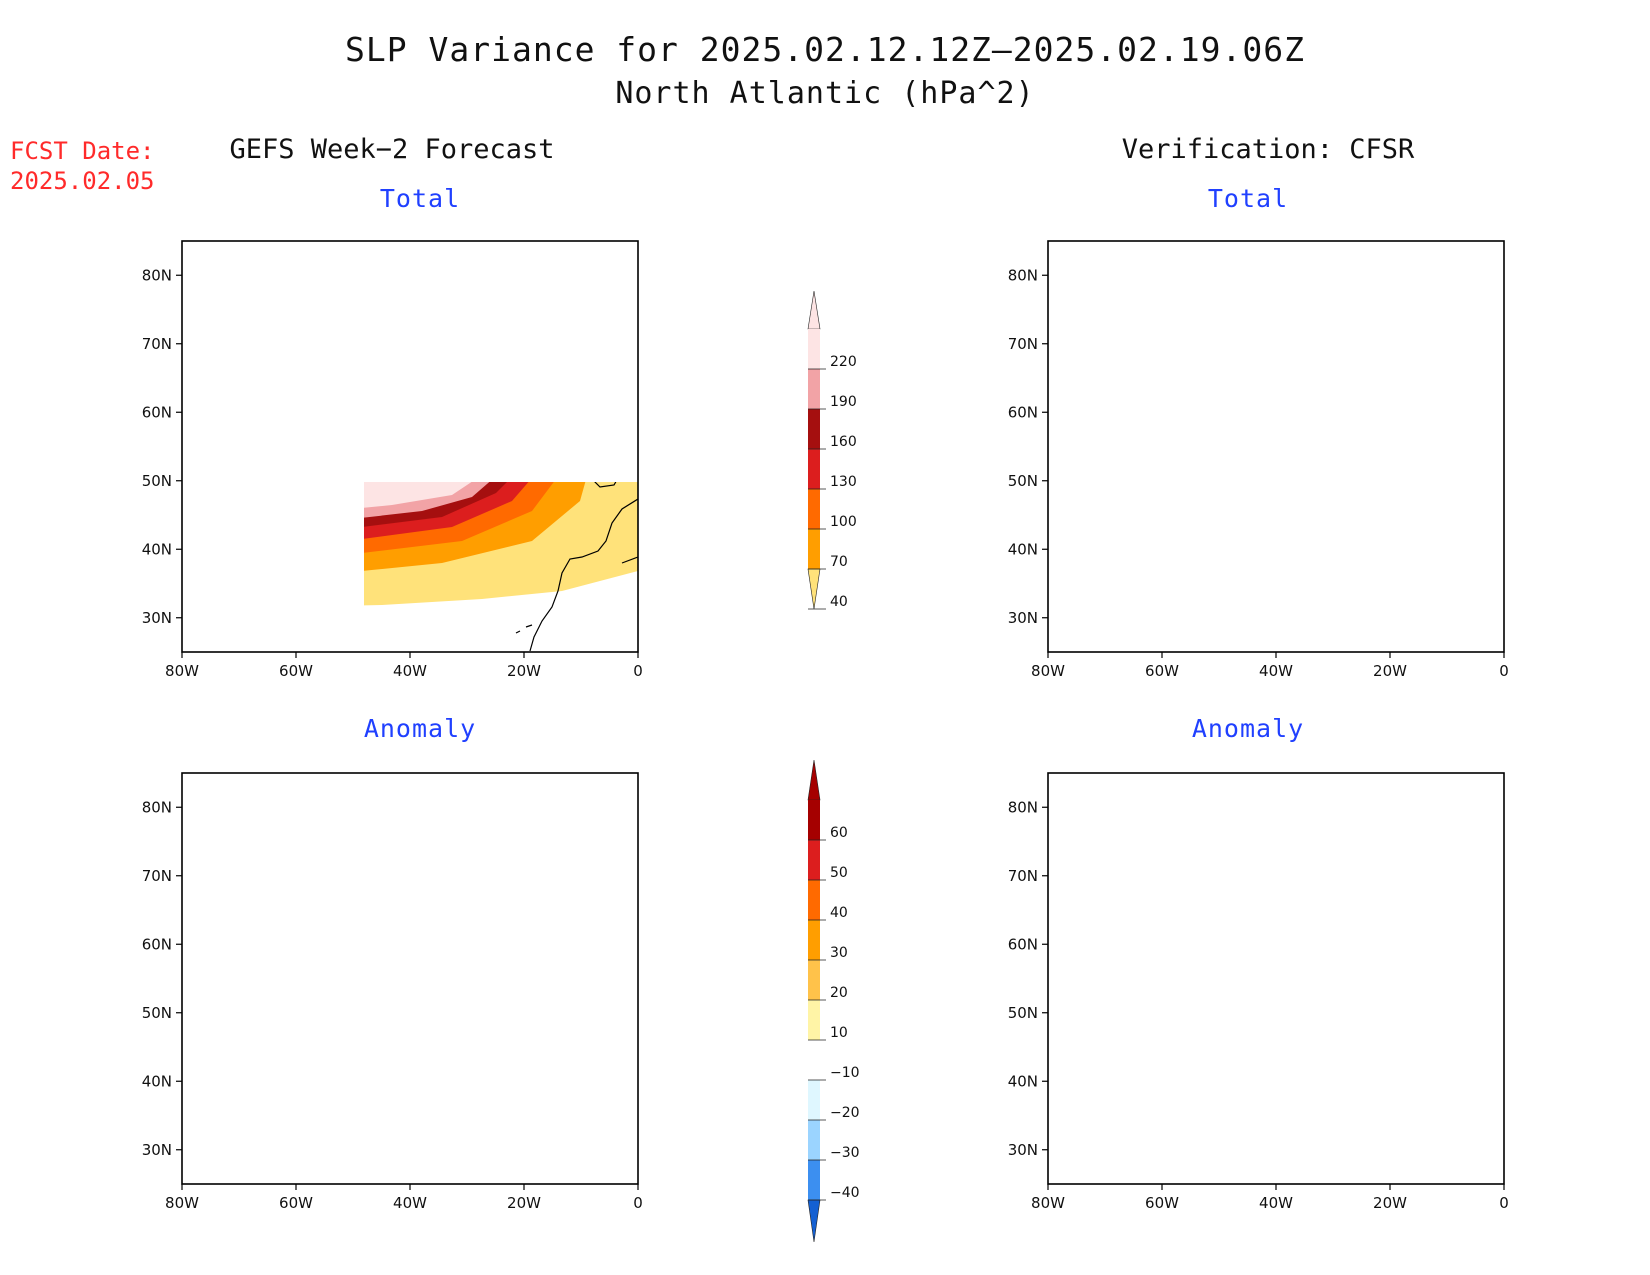 The height and width of the screenshot is (1275, 1650). What do you see at coordinates (845, 1113) in the screenshot?
I see `colorbar-label: −20` at bounding box center [845, 1113].